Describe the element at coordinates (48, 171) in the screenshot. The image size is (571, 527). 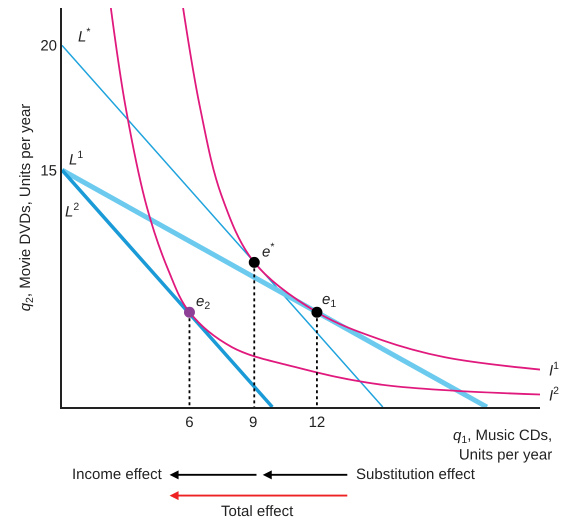
I see `y-tick-label: 15` at that location.